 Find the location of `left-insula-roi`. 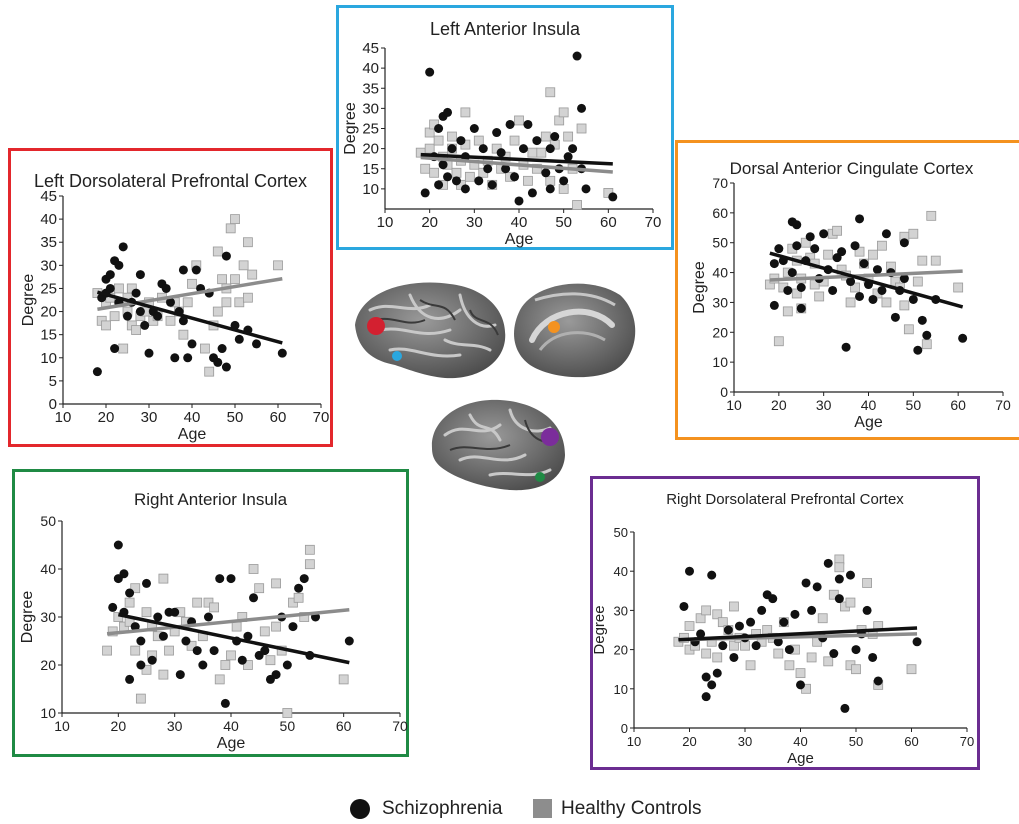

left-insula-roi is located at coordinates (397, 356).